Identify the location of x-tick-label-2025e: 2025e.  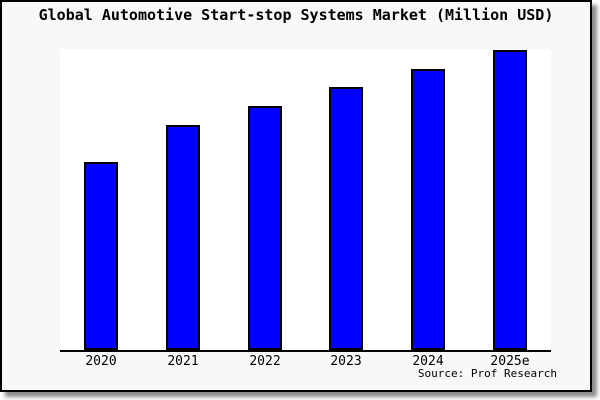
(510, 361).